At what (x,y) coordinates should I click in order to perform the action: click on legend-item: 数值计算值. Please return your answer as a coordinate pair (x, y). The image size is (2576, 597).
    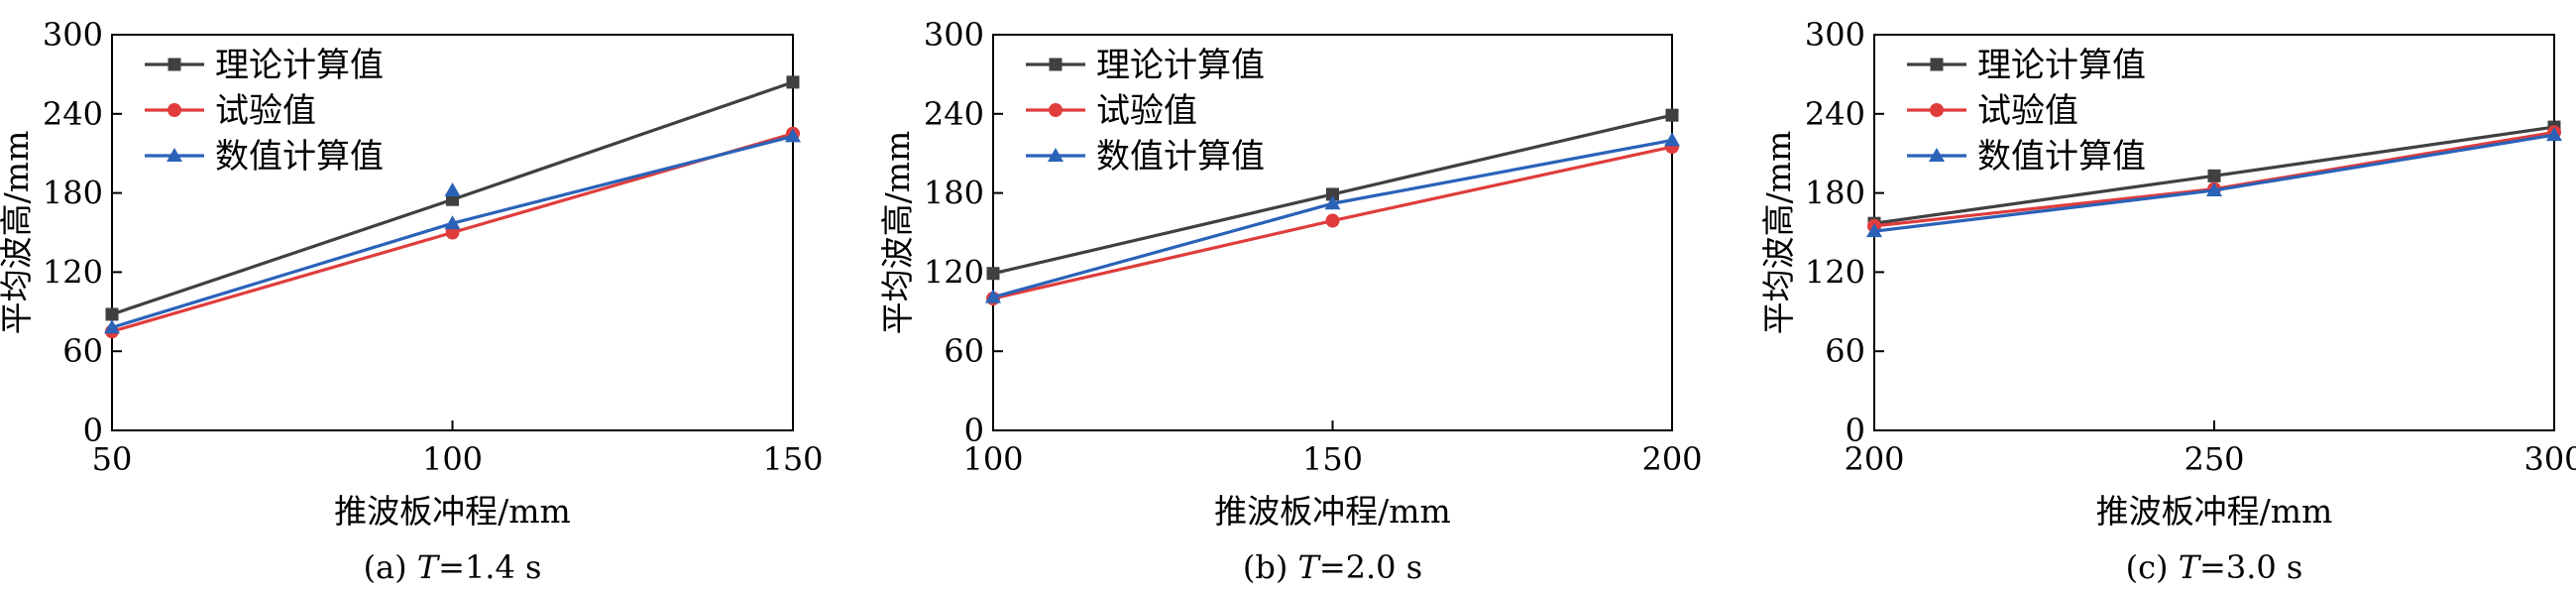
    Looking at the image, I should click on (1145, 157).